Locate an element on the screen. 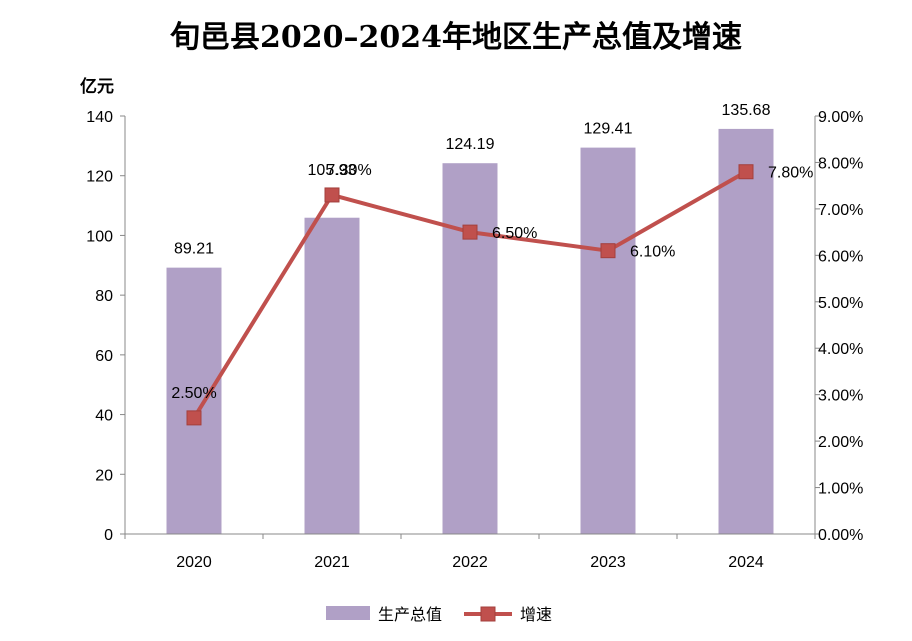 Image resolution: width=912 pixels, height=641 pixels. bar-value-label: 124.19 is located at coordinates (470, 144).